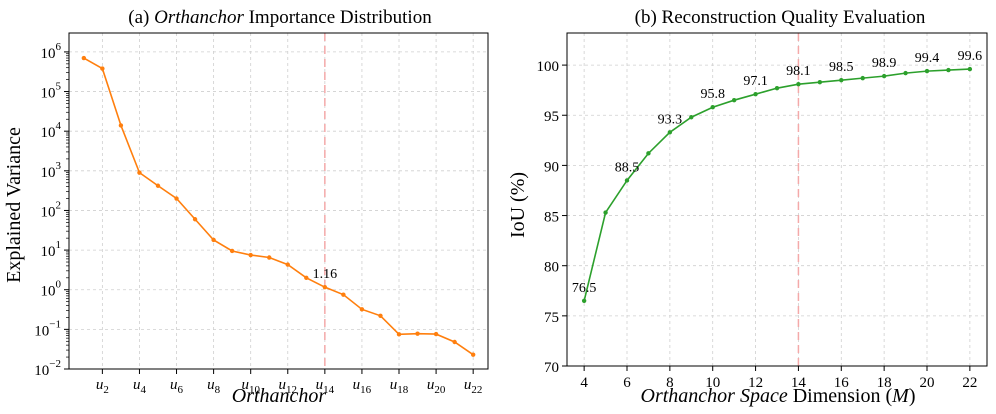 This screenshot has width=996, height=414. I want to click on chart-a-y-axis-label: Explained Variance, so click(14, 205).